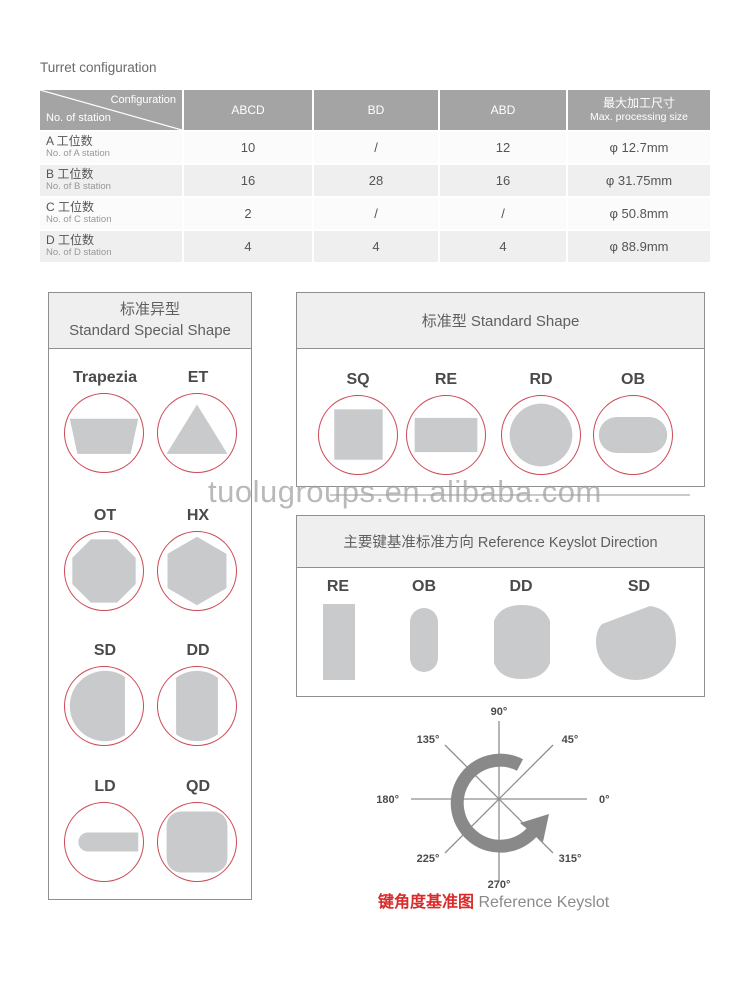 This screenshot has height=995, width=750. What do you see at coordinates (111, 246) in the screenshot?
I see `table-row-label: D 工位数 No. of D station` at bounding box center [111, 246].